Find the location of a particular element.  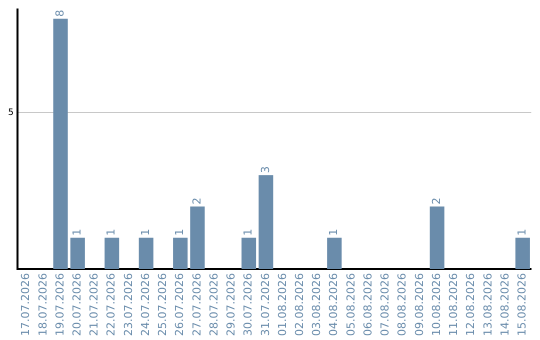

x-tick-label: 22.07.2026 is located at coordinates (111, 304).